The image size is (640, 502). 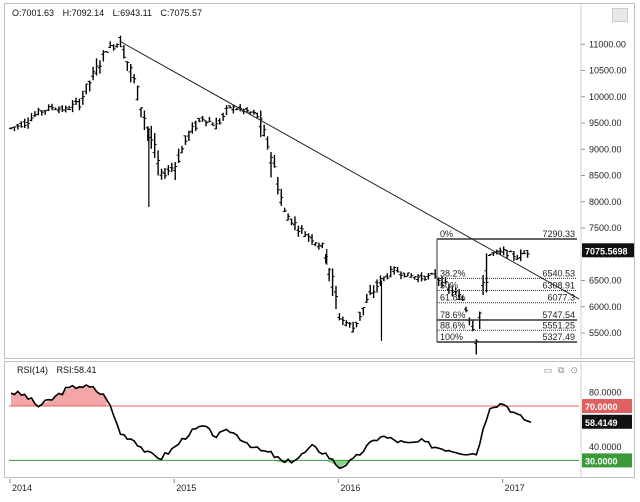 I want to click on date-tick-label: 2016, so click(x=350, y=488).